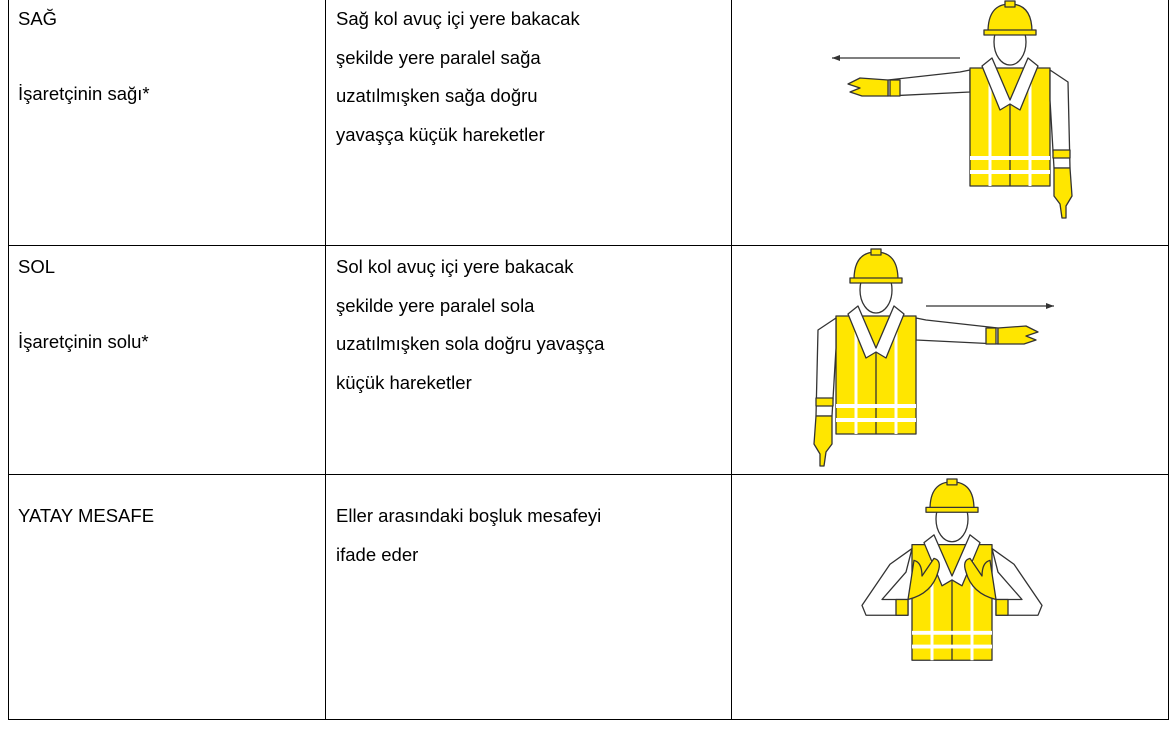  I want to click on signal-description: uzatılmışken sola doğru yavaşça, so click(470, 343).